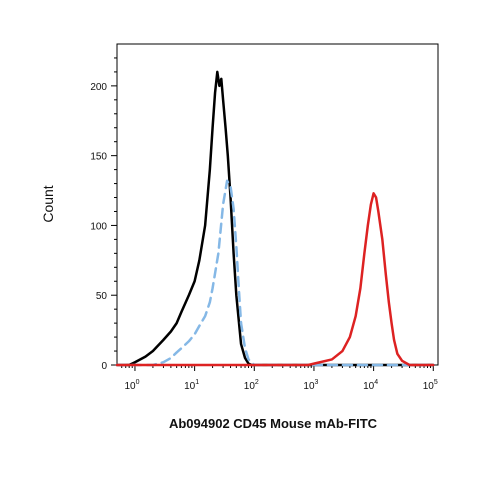 This screenshot has height=479, width=479. I want to click on y-tick-label: 150, so click(98, 157).